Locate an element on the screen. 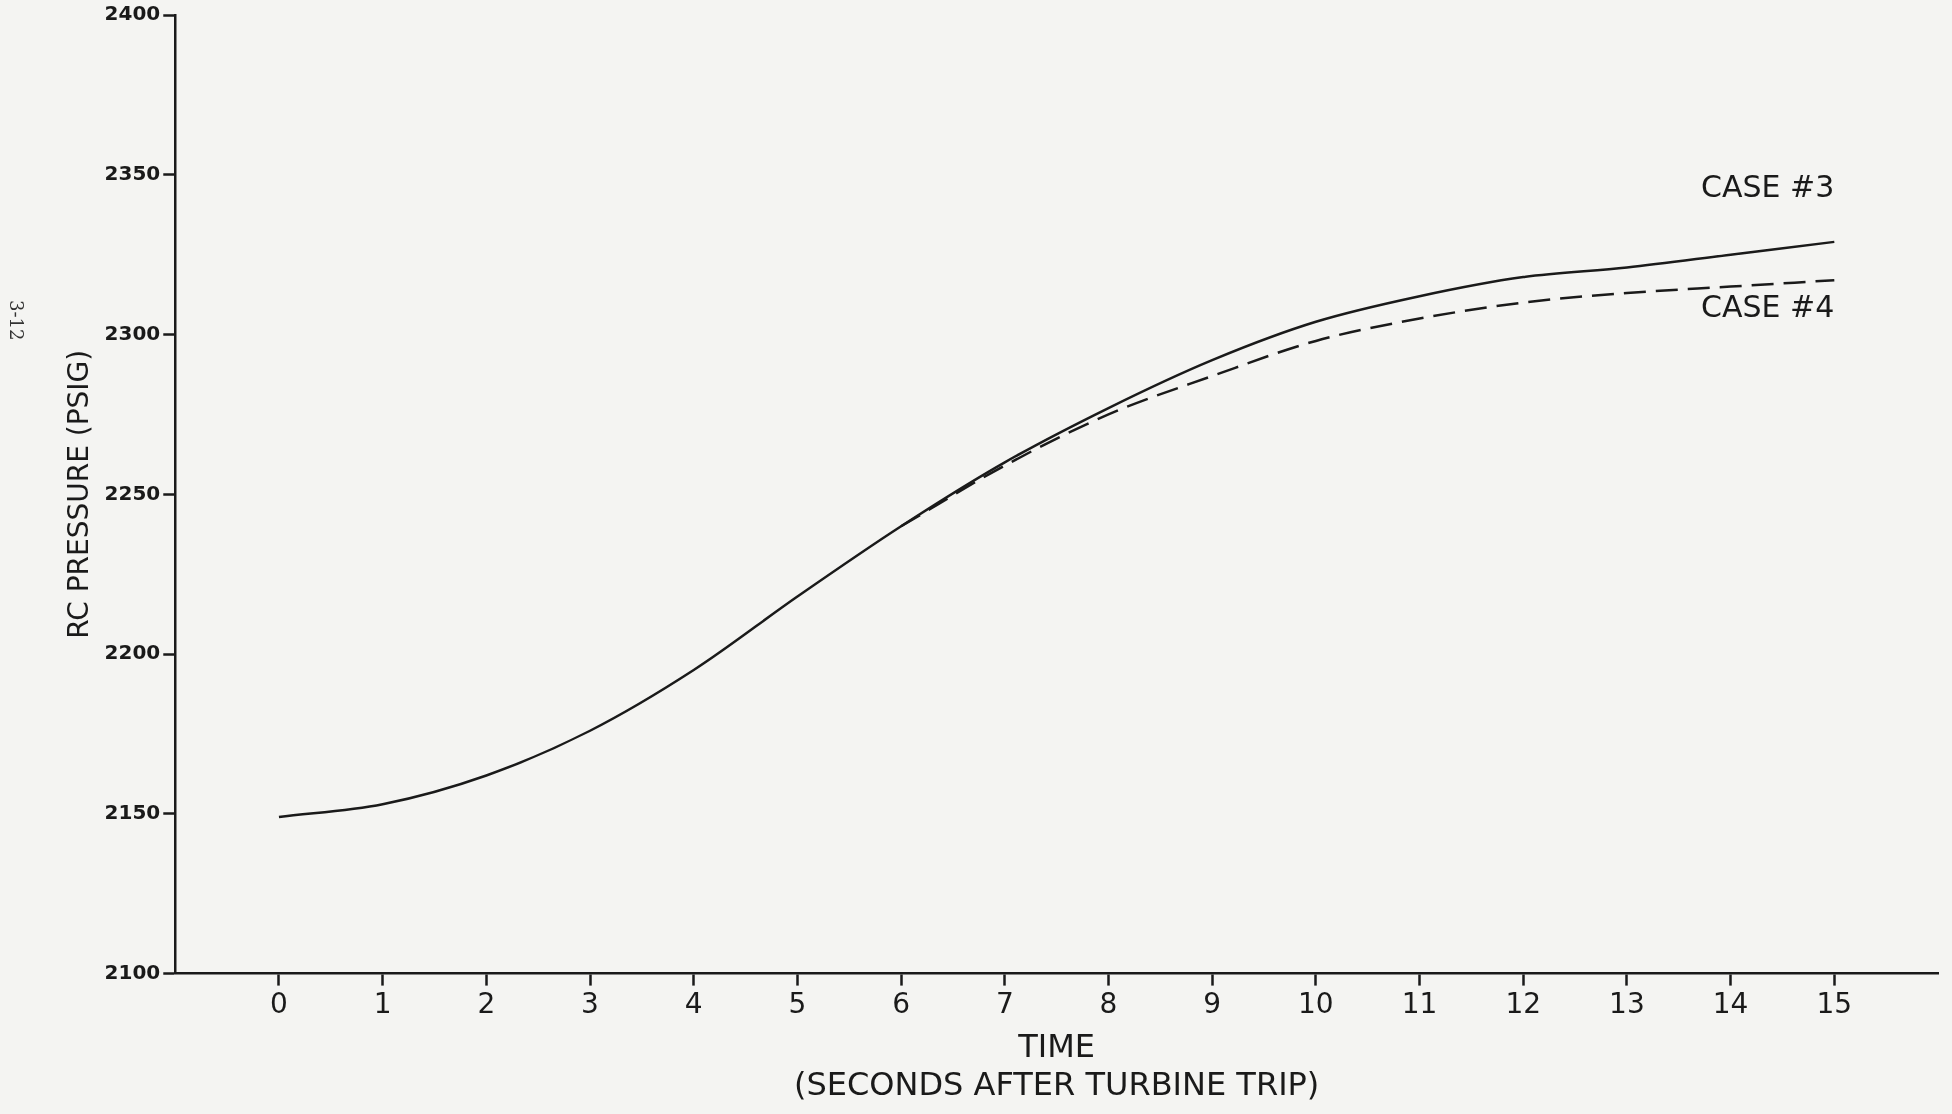  x-tick-label: 8 is located at coordinates (1108, 1003).